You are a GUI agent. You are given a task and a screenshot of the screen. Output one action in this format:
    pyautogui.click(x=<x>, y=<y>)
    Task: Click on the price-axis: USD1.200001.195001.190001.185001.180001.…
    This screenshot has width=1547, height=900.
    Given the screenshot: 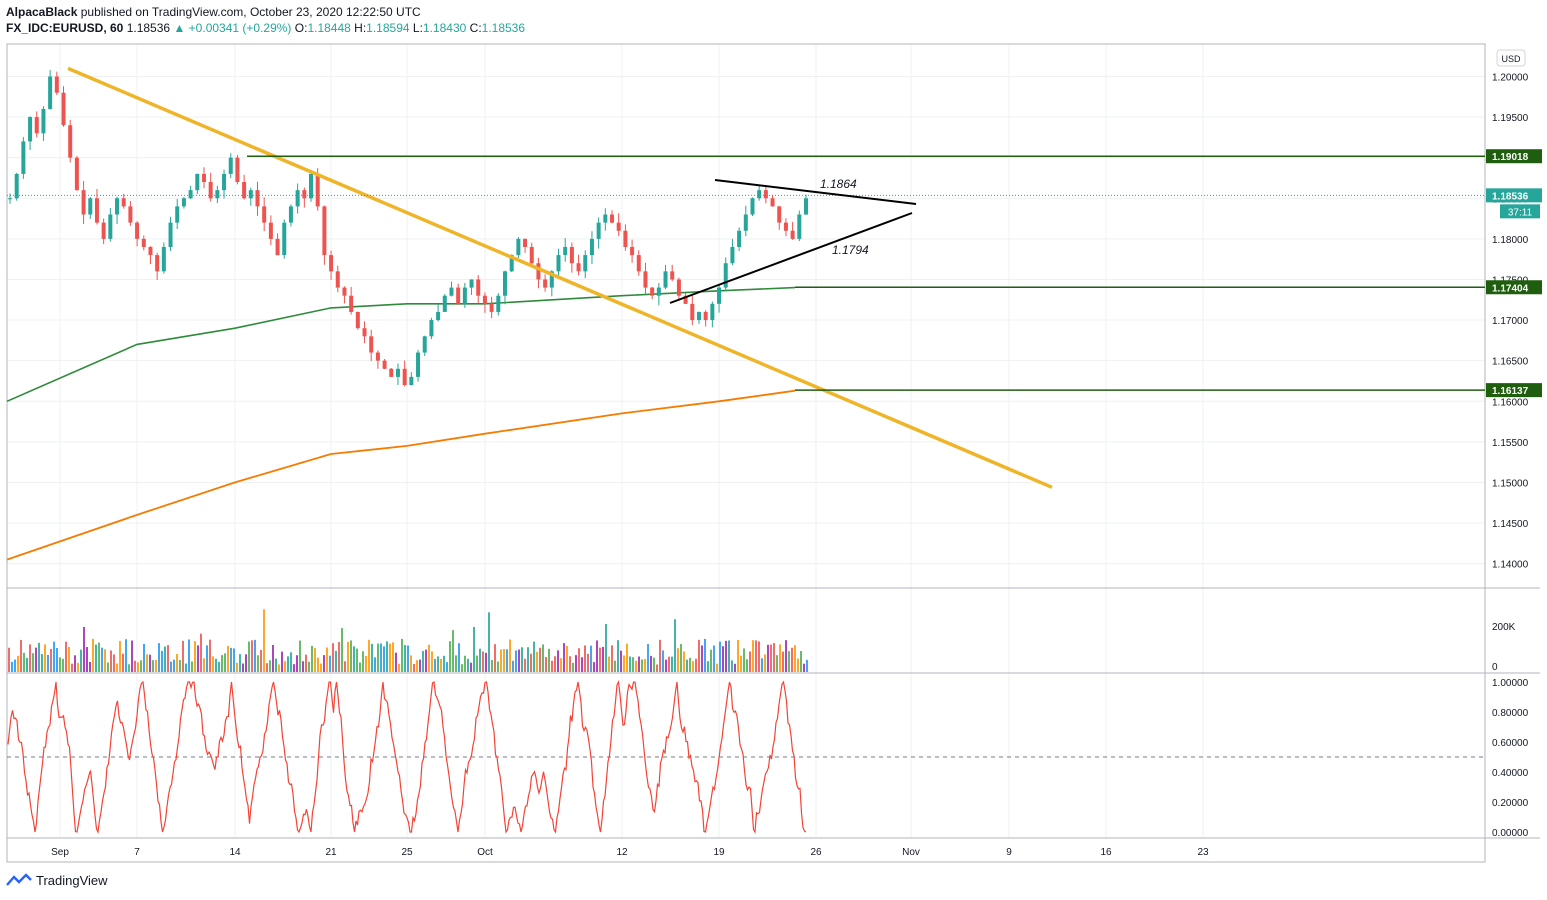 What is the action you would take?
    pyautogui.click(x=1514, y=310)
    